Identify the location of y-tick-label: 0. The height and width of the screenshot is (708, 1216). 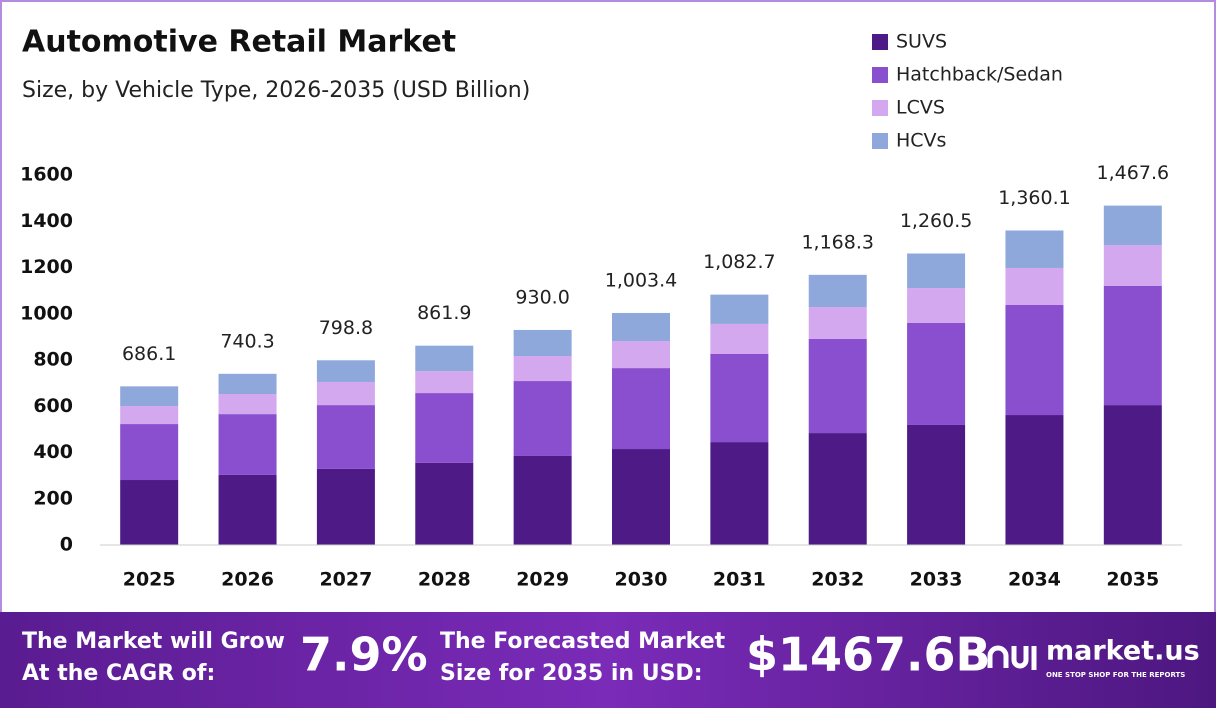
(66, 545).